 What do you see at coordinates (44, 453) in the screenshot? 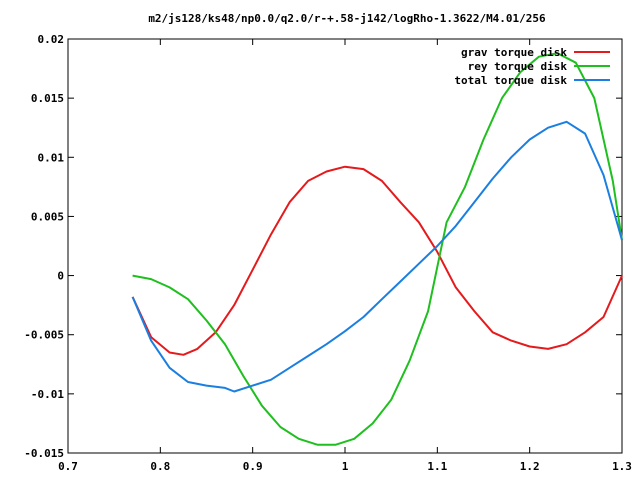
I see `y-tick-label: -0.015` at bounding box center [44, 453].